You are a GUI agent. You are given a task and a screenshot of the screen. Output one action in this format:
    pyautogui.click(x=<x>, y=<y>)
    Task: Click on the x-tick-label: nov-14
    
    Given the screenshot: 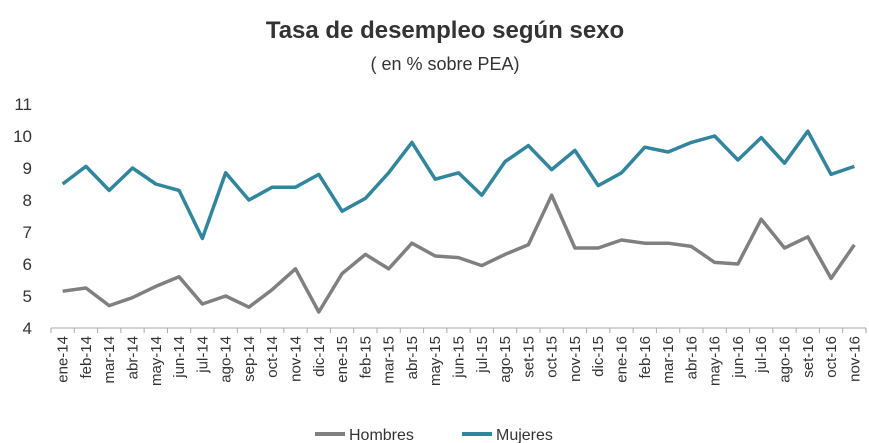 What is the action you would take?
    pyautogui.click(x=296, y=359)
    